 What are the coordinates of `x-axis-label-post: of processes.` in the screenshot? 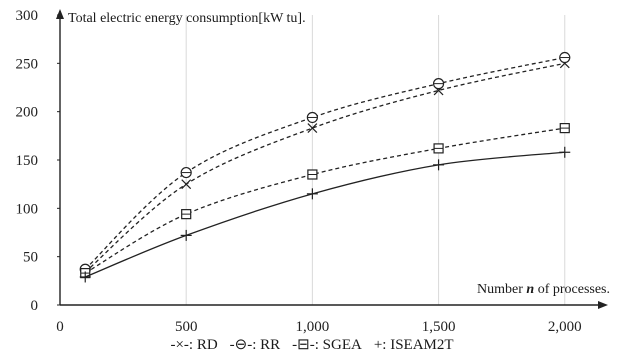 It's located at (572, 289).